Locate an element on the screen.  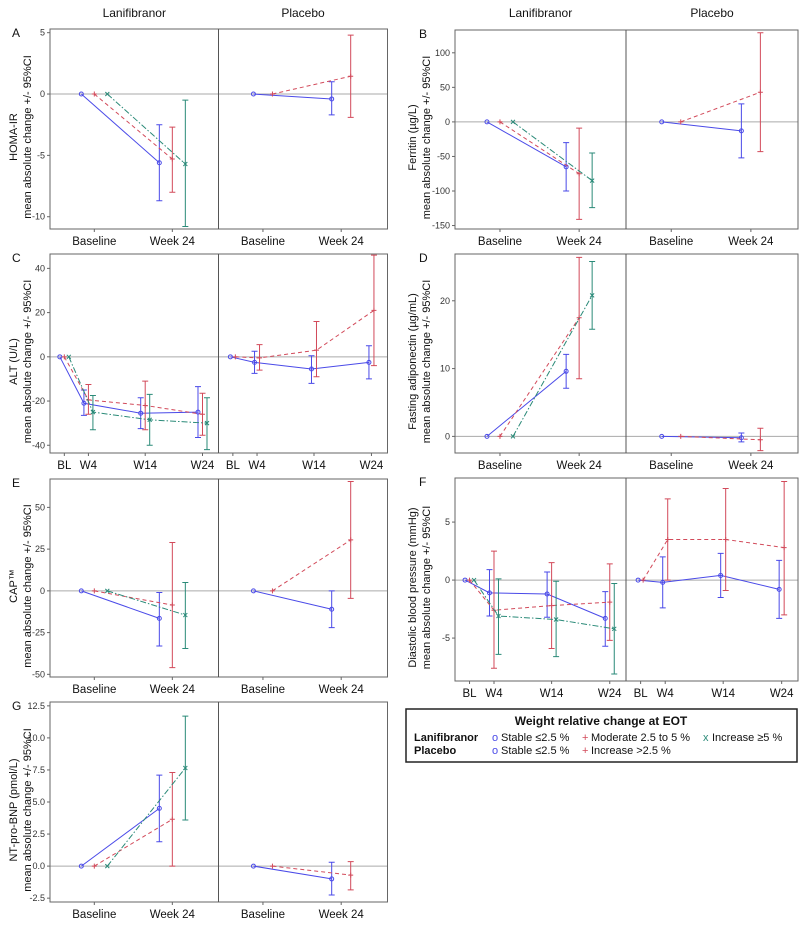
legend-item-label: Moderate 2.5 to 5 % is located at coordinates (640, 738).